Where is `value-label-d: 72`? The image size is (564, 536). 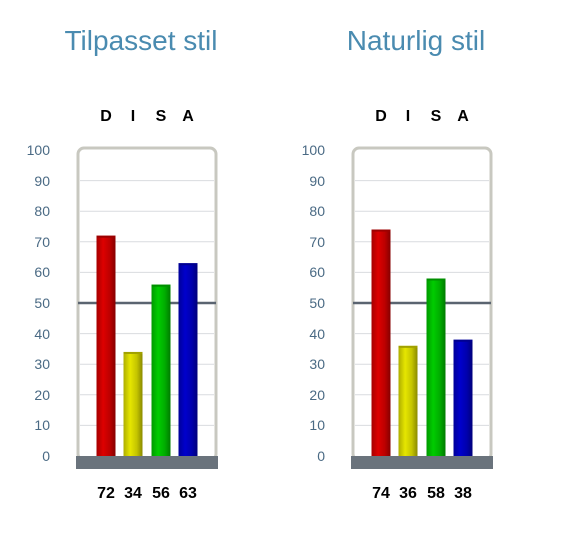 value-label-d: 72 is located at coordinates (106, 493).